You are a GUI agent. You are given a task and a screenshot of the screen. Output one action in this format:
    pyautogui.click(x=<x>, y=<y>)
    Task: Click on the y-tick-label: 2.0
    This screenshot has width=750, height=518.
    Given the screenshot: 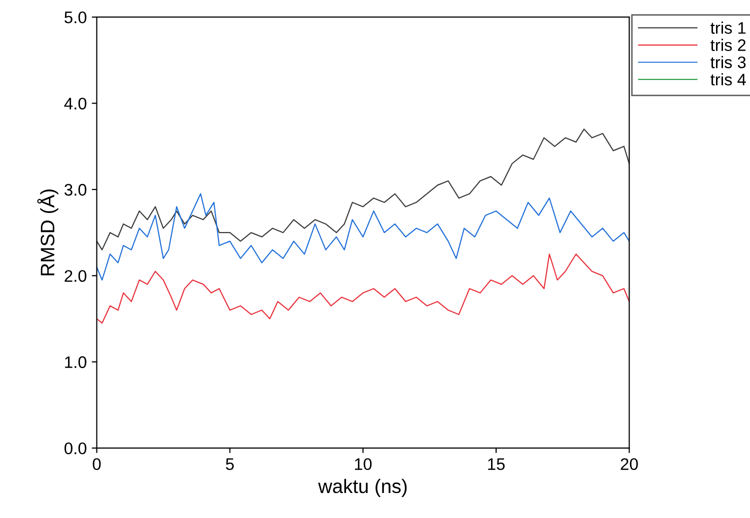 What is the action you would take?
    pyautogui.click(x=75, y=276)
    